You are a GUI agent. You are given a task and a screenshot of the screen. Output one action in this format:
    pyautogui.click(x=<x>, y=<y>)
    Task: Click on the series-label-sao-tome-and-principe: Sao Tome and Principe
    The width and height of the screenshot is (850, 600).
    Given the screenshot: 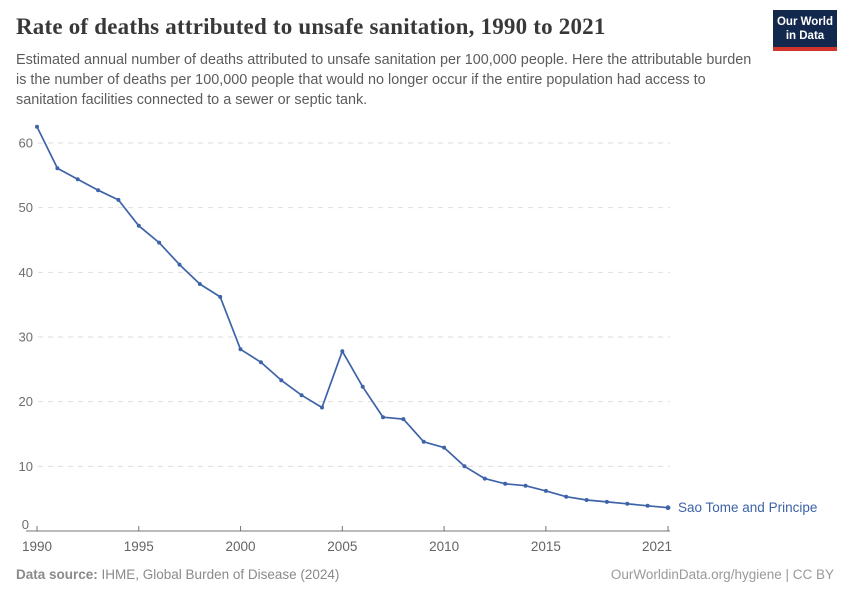 What is the action you would take?
    pyautogui.click(x=748, y=507)
    